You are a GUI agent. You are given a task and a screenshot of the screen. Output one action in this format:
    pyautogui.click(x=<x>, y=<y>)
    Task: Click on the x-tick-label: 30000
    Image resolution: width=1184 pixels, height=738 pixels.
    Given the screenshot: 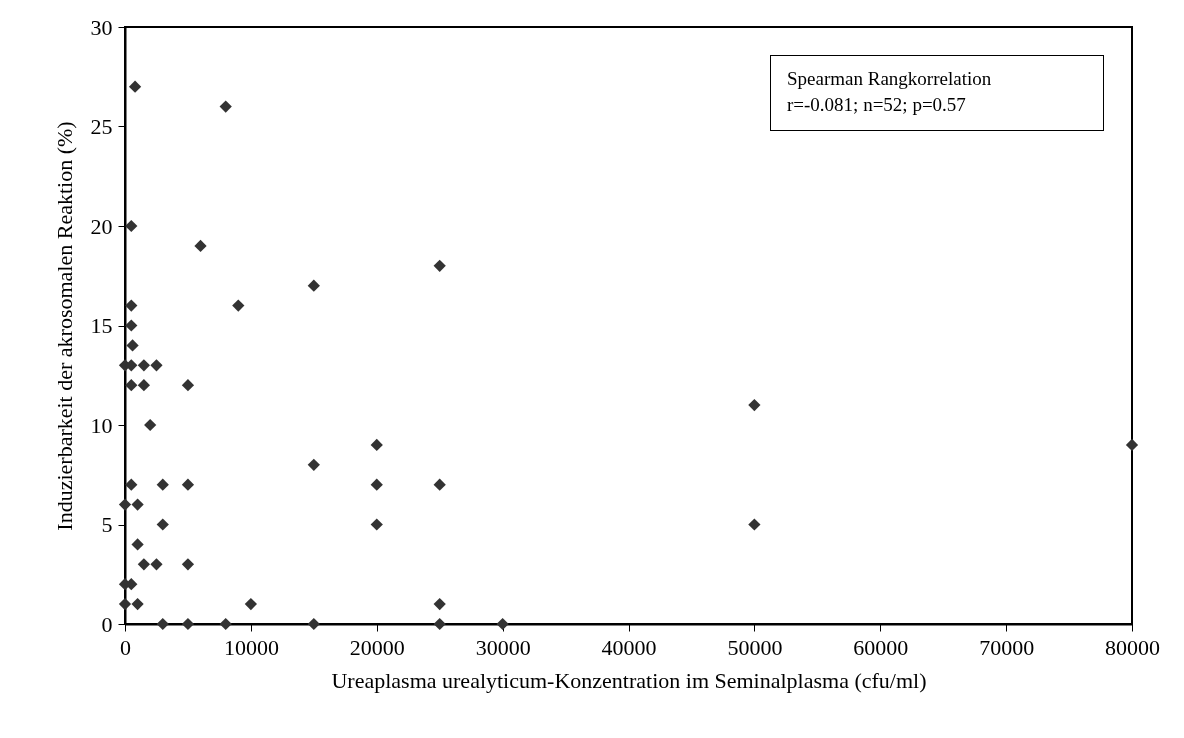 What is the action you would take?
    pyautogui.click(x=503, y=647)
    